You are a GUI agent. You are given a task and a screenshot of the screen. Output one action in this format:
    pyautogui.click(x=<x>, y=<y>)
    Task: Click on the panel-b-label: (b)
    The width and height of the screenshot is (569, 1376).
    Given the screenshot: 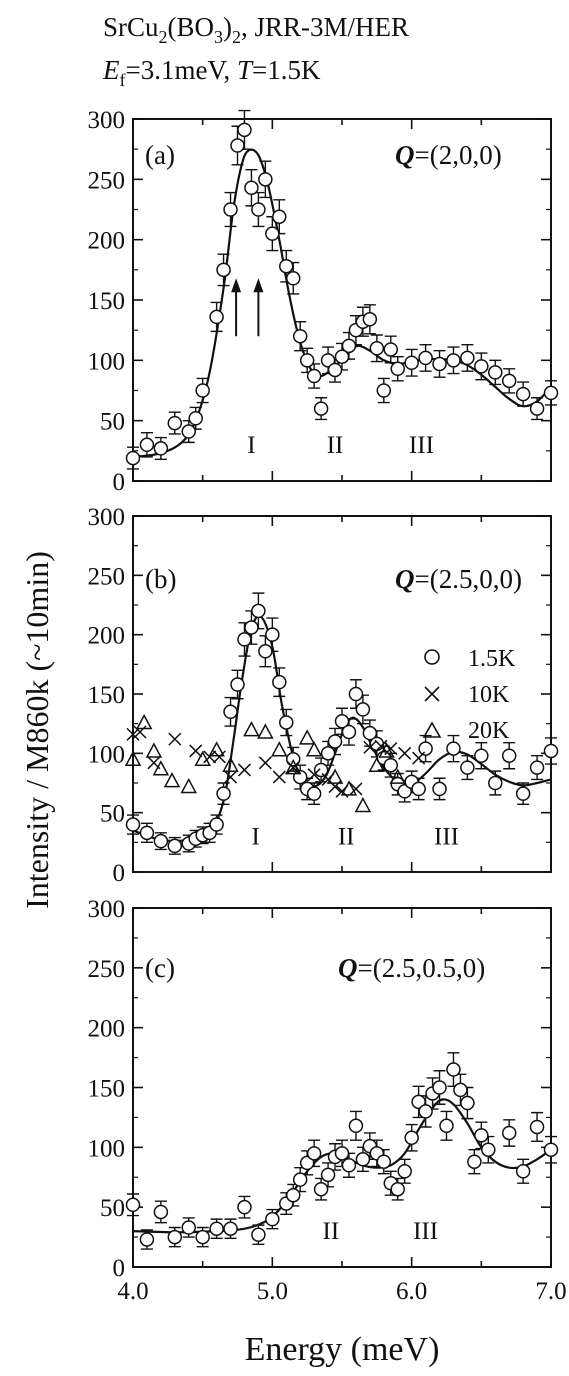 What is the action you would take?
    pyautogui.click(x=160, y=579)
    